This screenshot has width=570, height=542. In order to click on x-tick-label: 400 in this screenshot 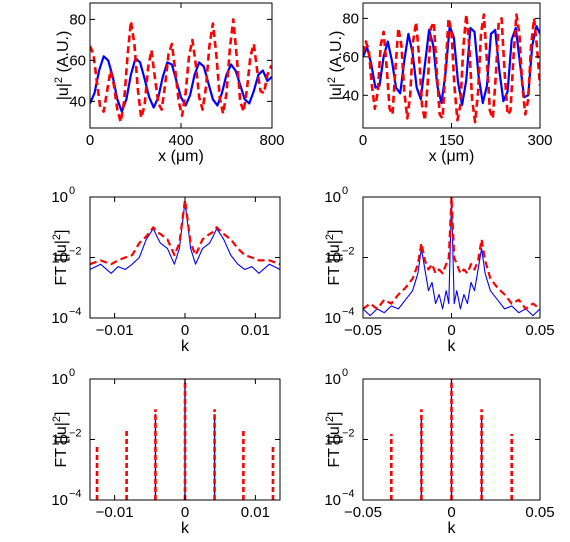, I will do `click(180, 140)`.